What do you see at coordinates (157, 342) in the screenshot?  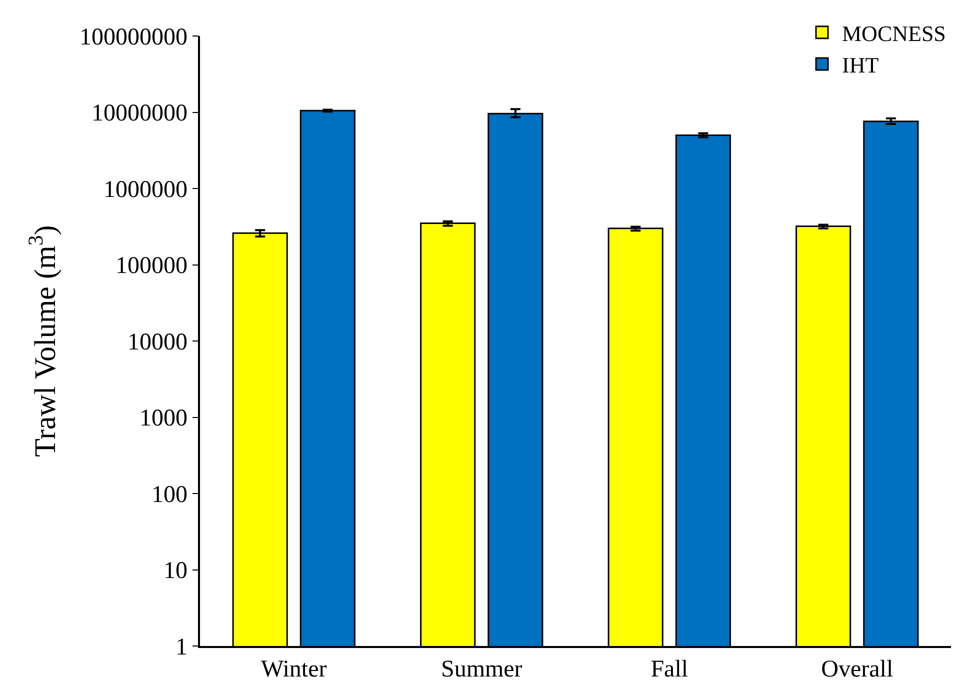 I see `y-tick-label: 10000` at bounding box center [157, 342].